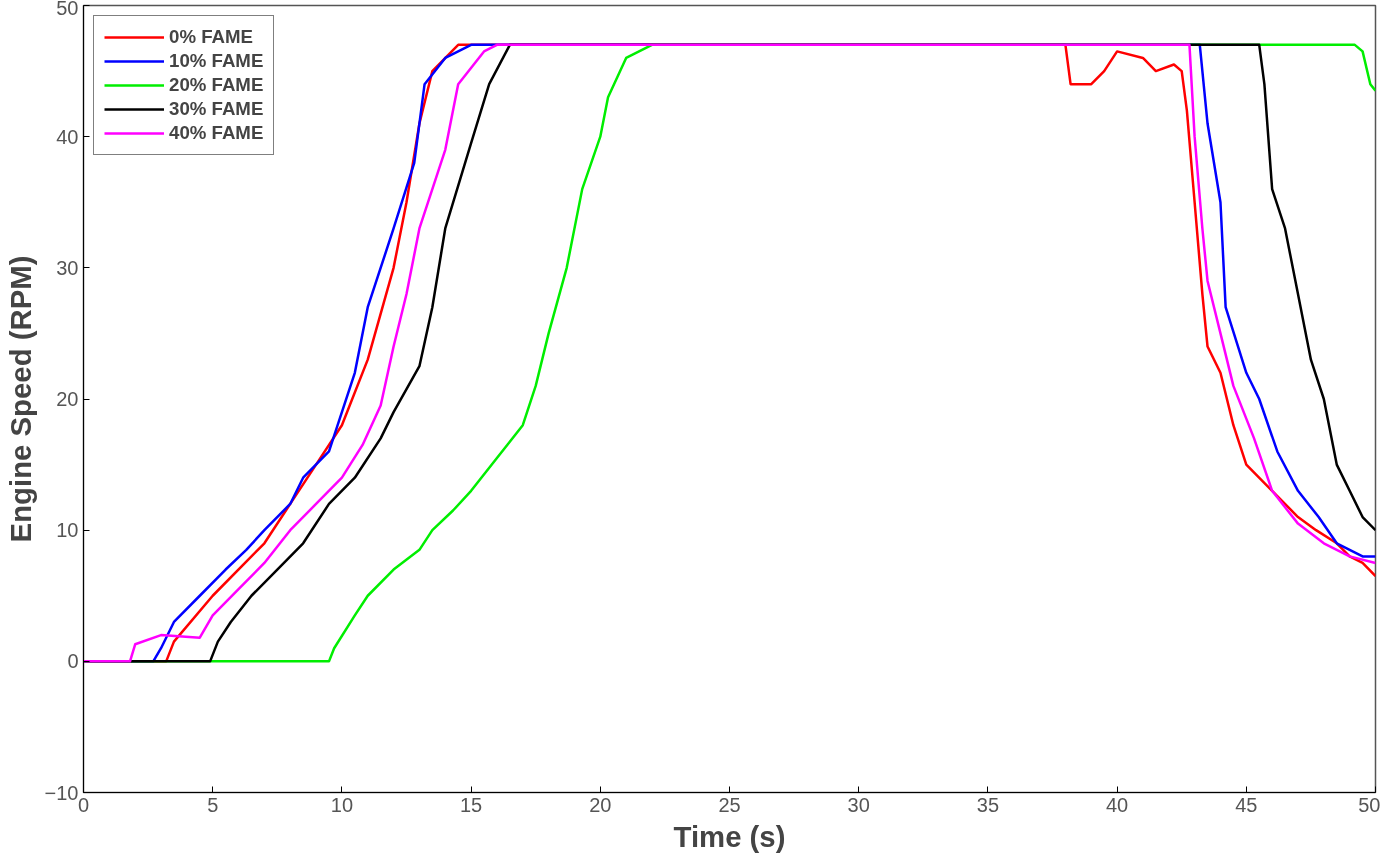  I want to click on y-tick-label: 0, so click(73, 661).